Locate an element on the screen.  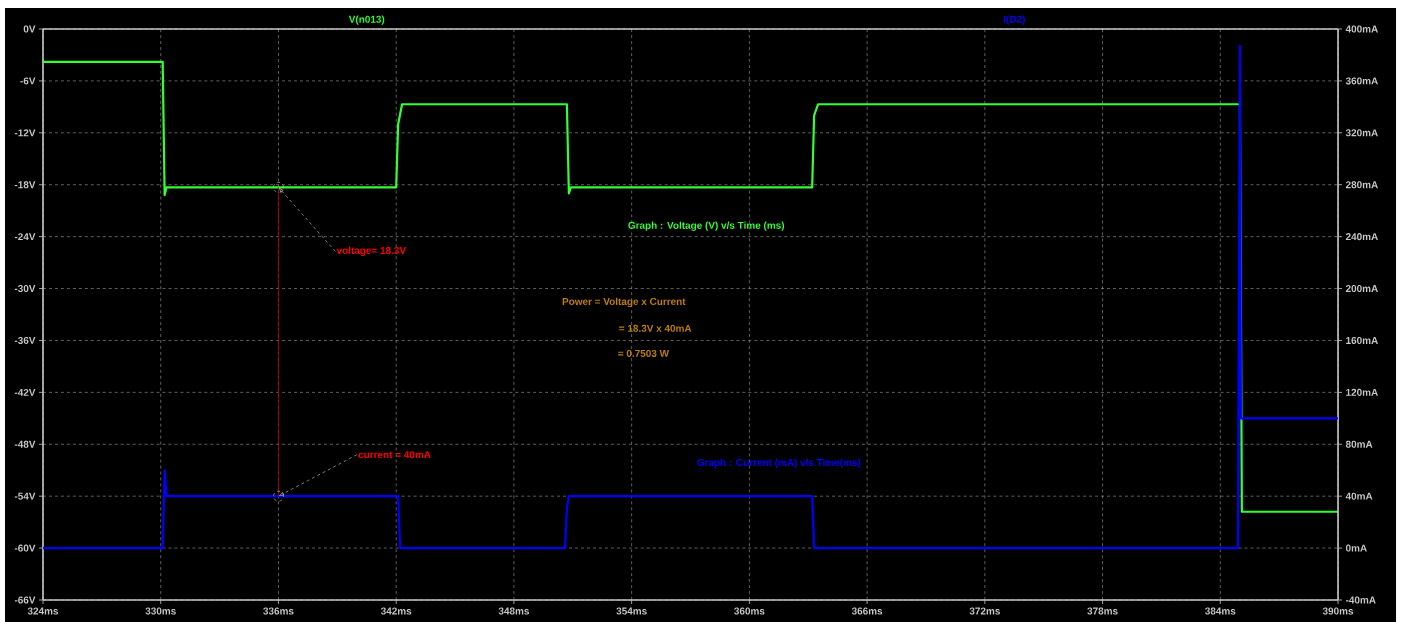
annotation: Power = Voltage x Current is located at coordinates (624, 302).